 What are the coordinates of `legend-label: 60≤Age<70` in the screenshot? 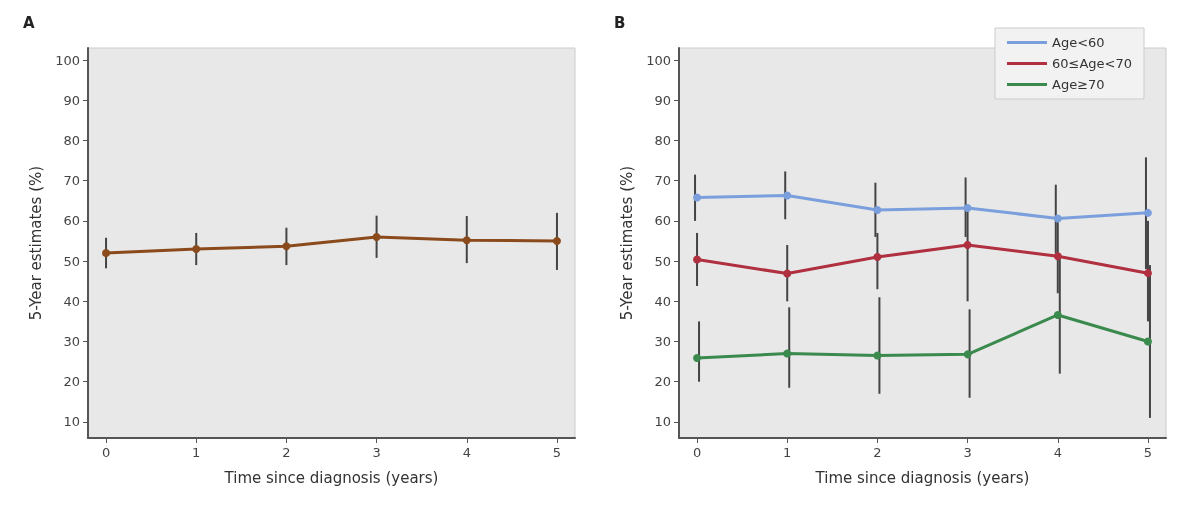 It's located at (1091, 63).